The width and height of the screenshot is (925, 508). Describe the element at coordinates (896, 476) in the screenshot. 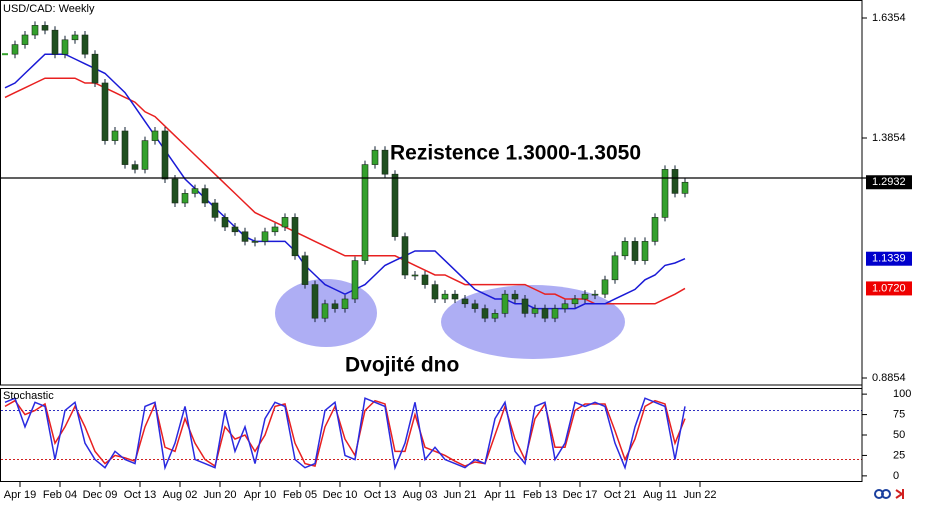

I see `y-tick-label: 0` at that location.